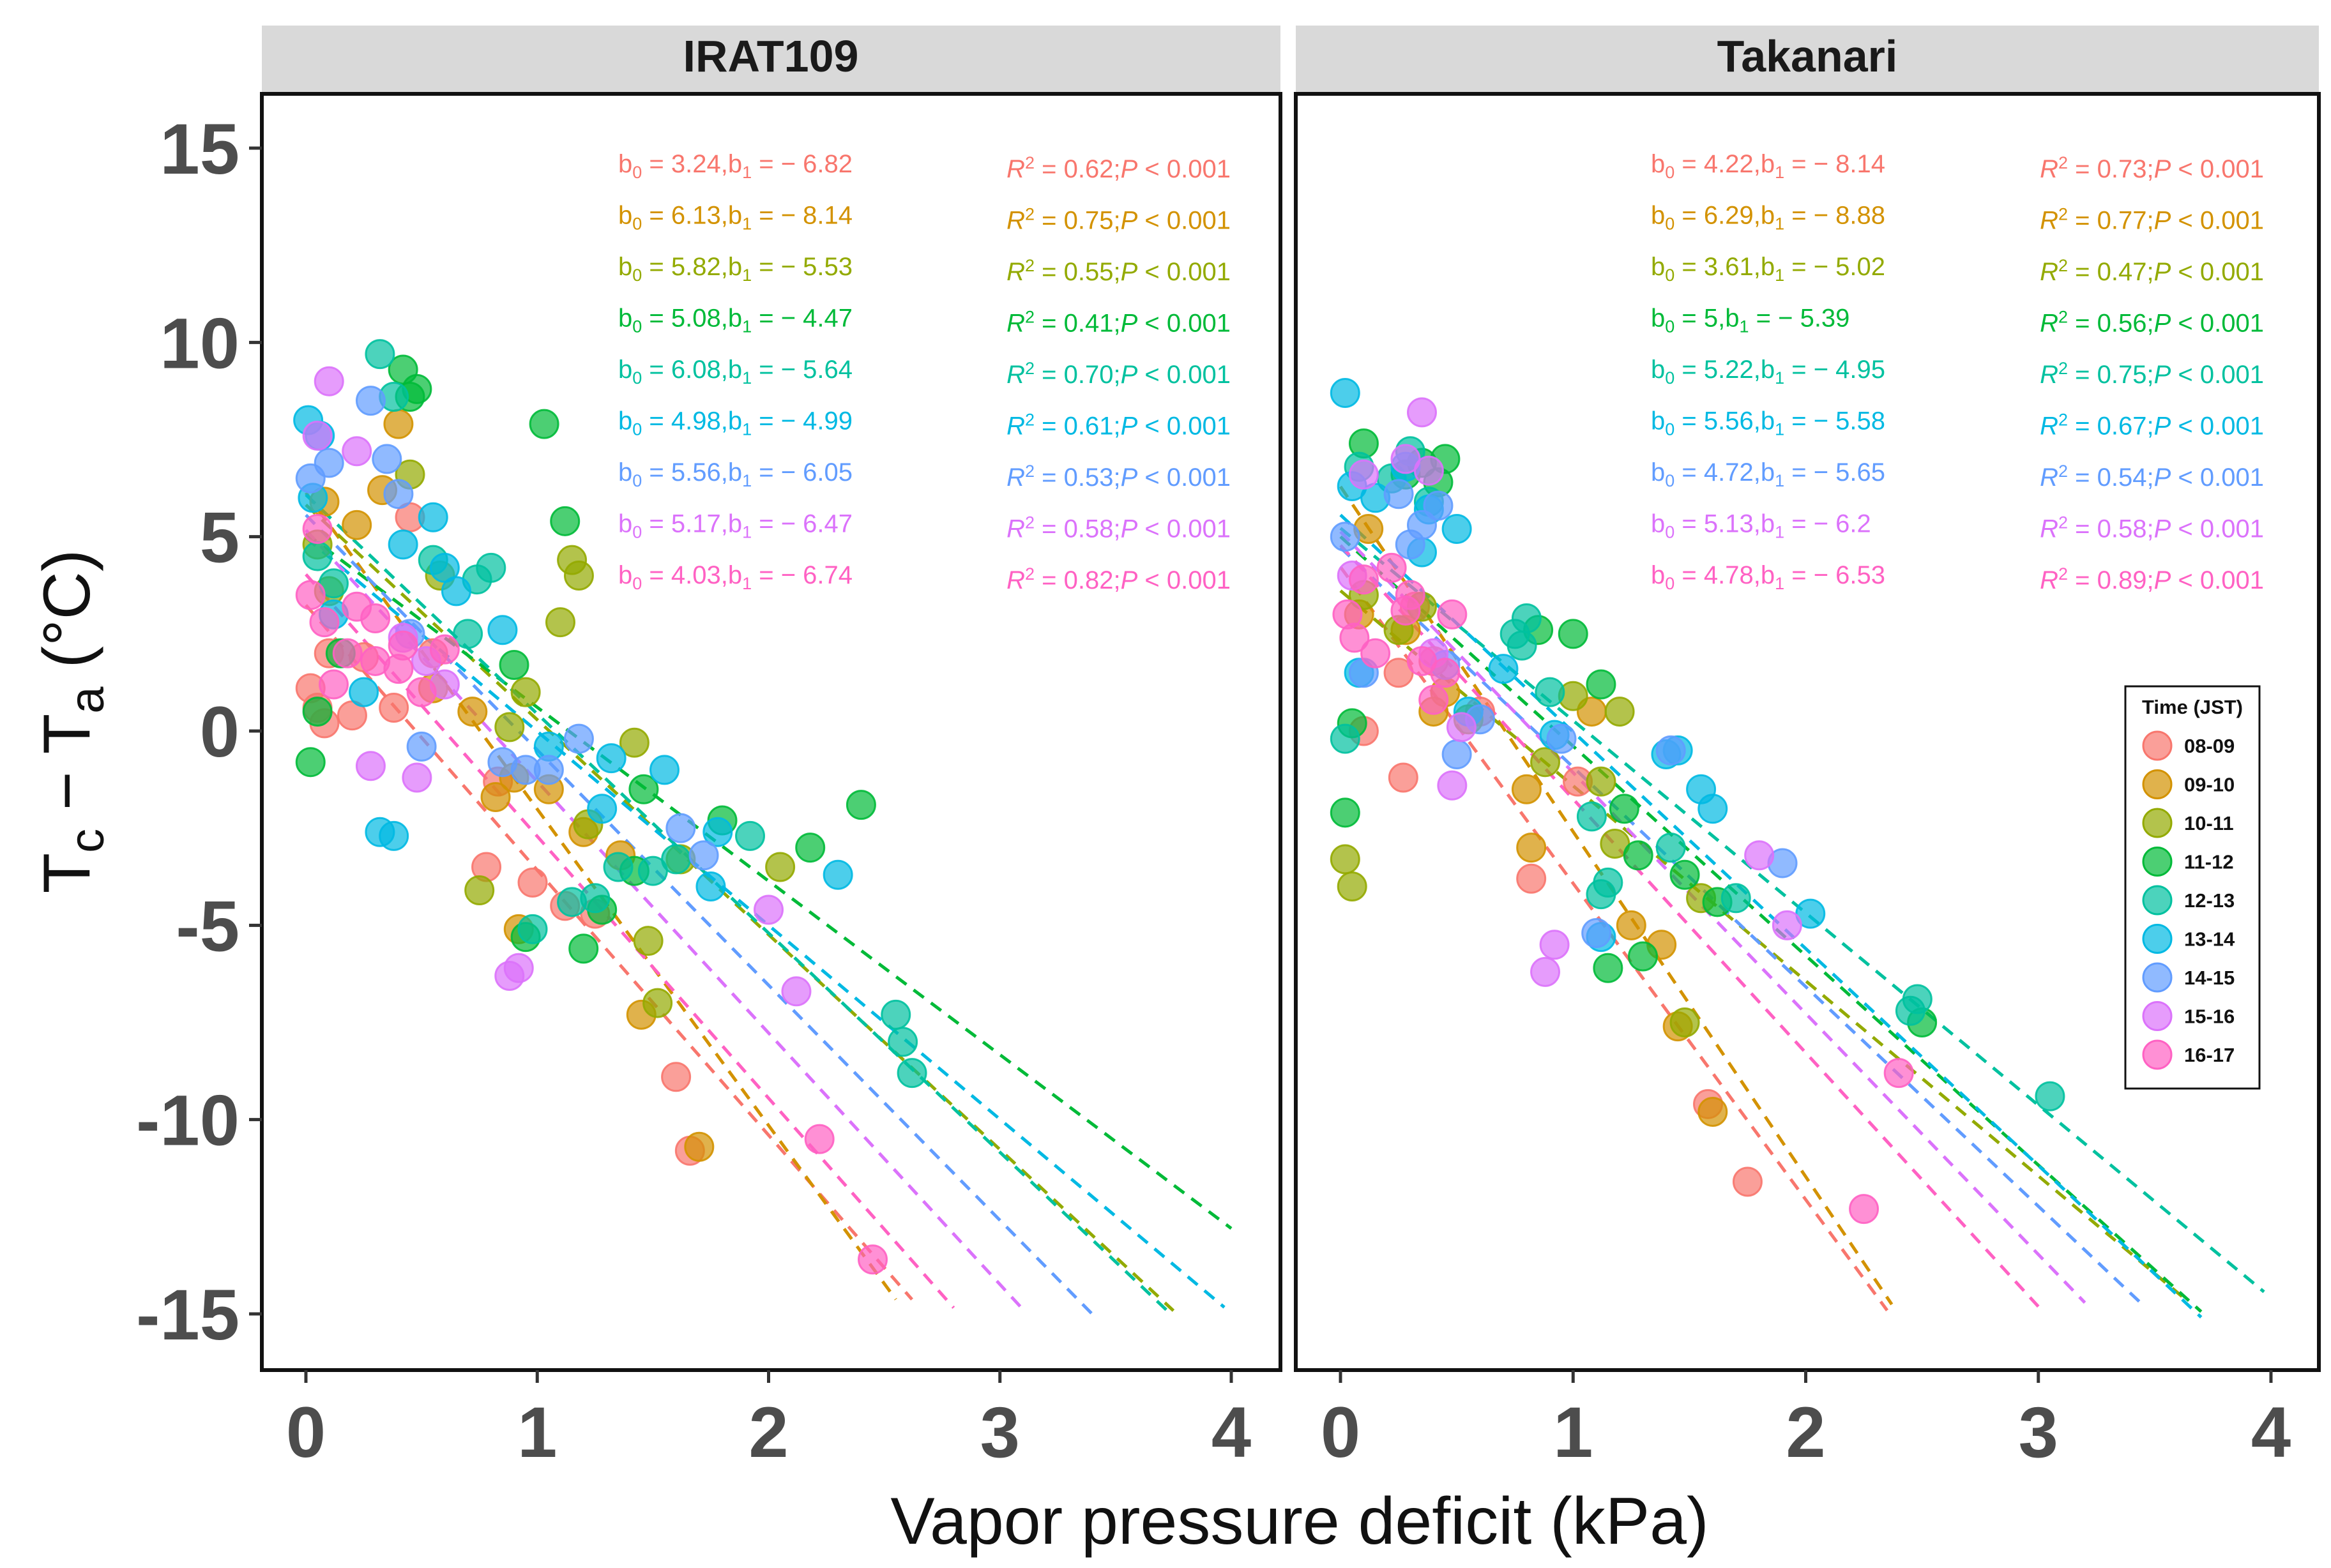 The height and width of the screenshot is (1568, 2331). What do you see at coordinates (1768, 218) in the screenshot?
I see `equation-coefficients: b0 = 6.29,b1 = − 8.88` at bounding box center [1768, 218].